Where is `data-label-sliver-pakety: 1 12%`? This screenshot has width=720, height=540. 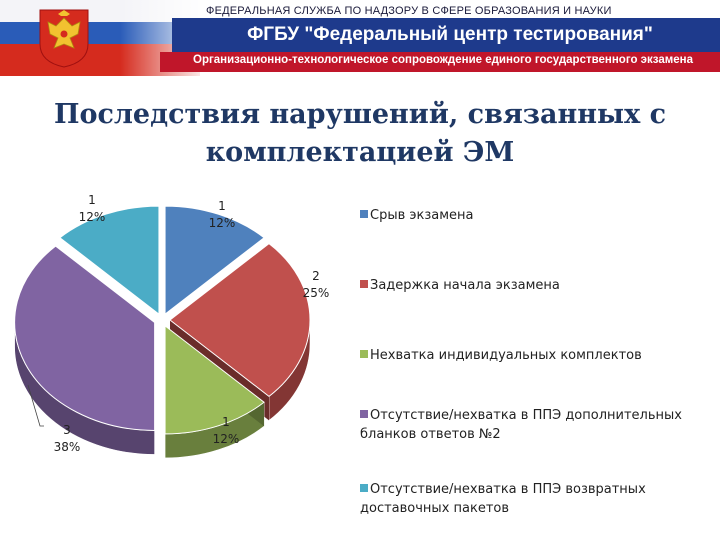
data-label-sliver-pakety: 1 12% is located at coordinates (92, 208).